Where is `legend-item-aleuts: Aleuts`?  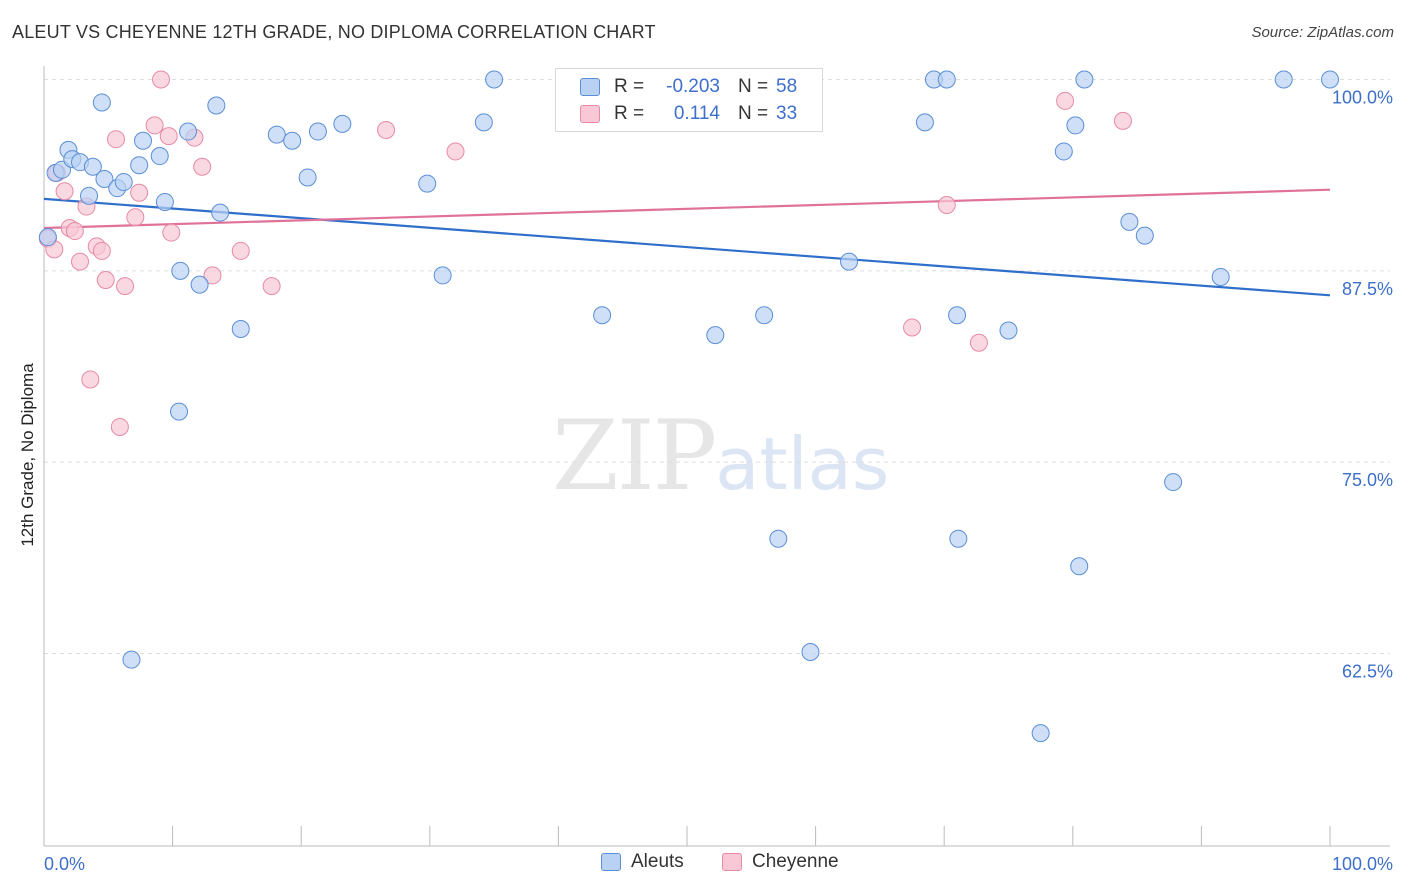
legend-item-aleuts: Aleuts is located at coordinates (642, 862).